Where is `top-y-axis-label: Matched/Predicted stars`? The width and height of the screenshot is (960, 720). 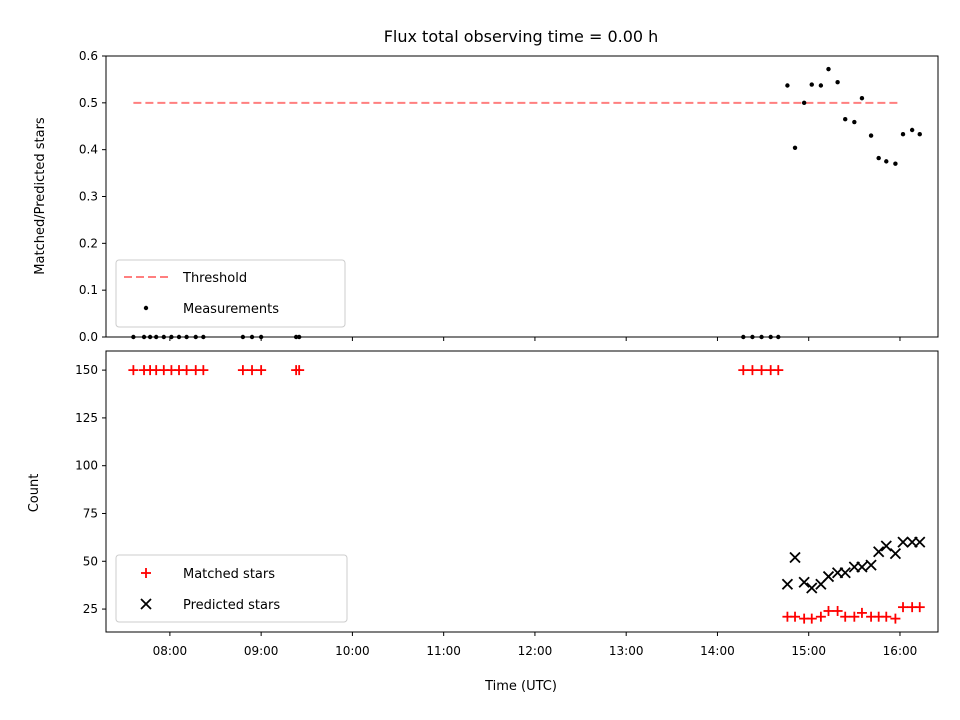 top-y-axis-label: Matched/Predicted stars is located at coordinates (40, 196).